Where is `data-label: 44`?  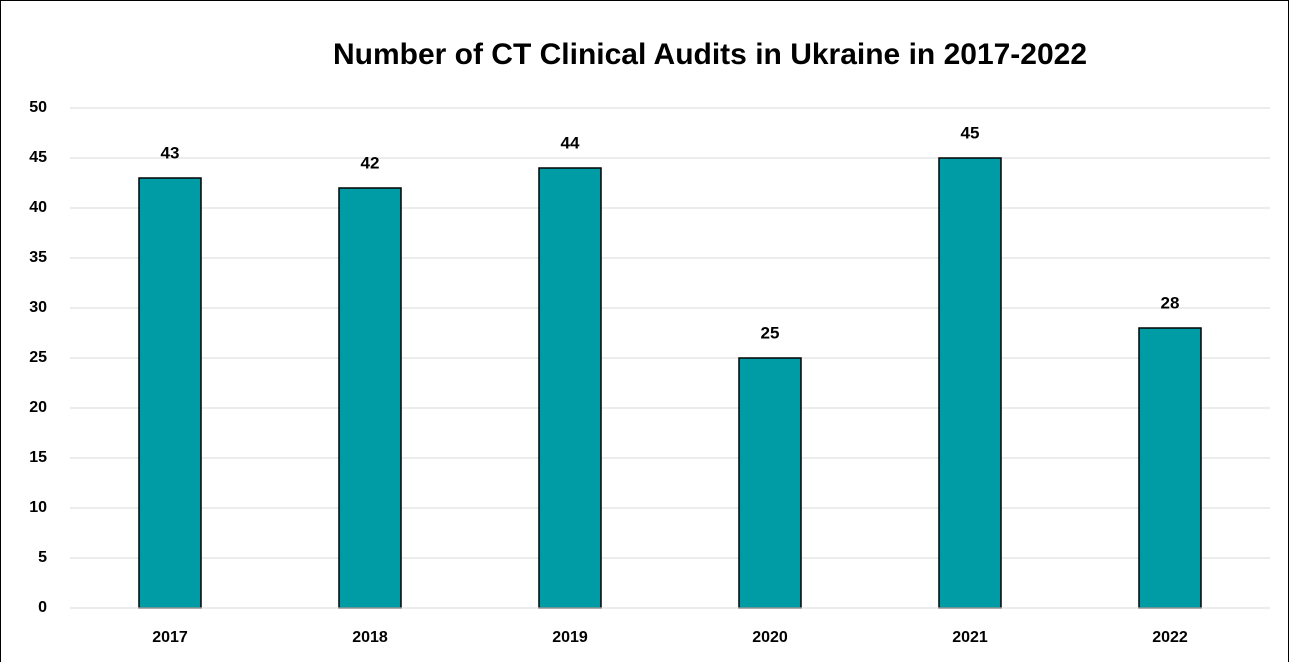
data-label: 44 is located at coordinates (570, 142).